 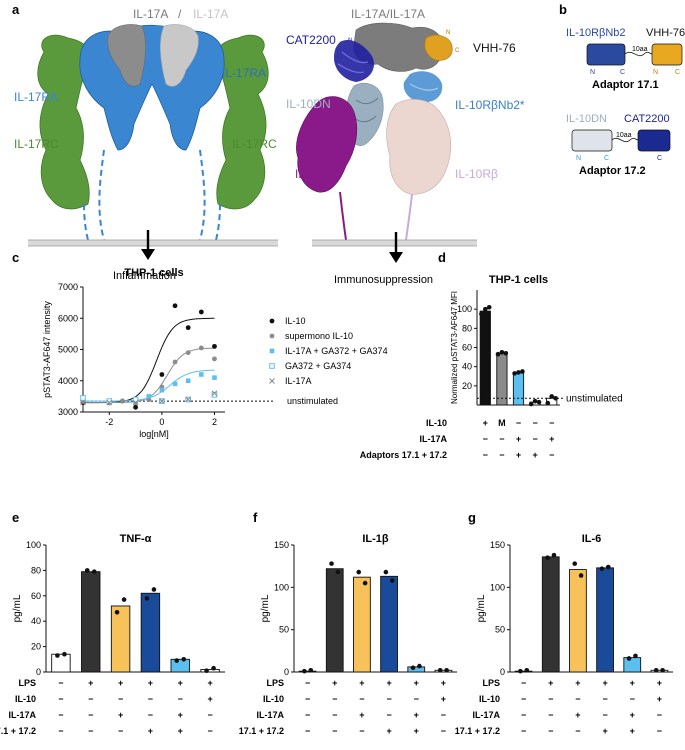 I want to click on chart-d-mark-1-1: −, so click(x=501, y=439).